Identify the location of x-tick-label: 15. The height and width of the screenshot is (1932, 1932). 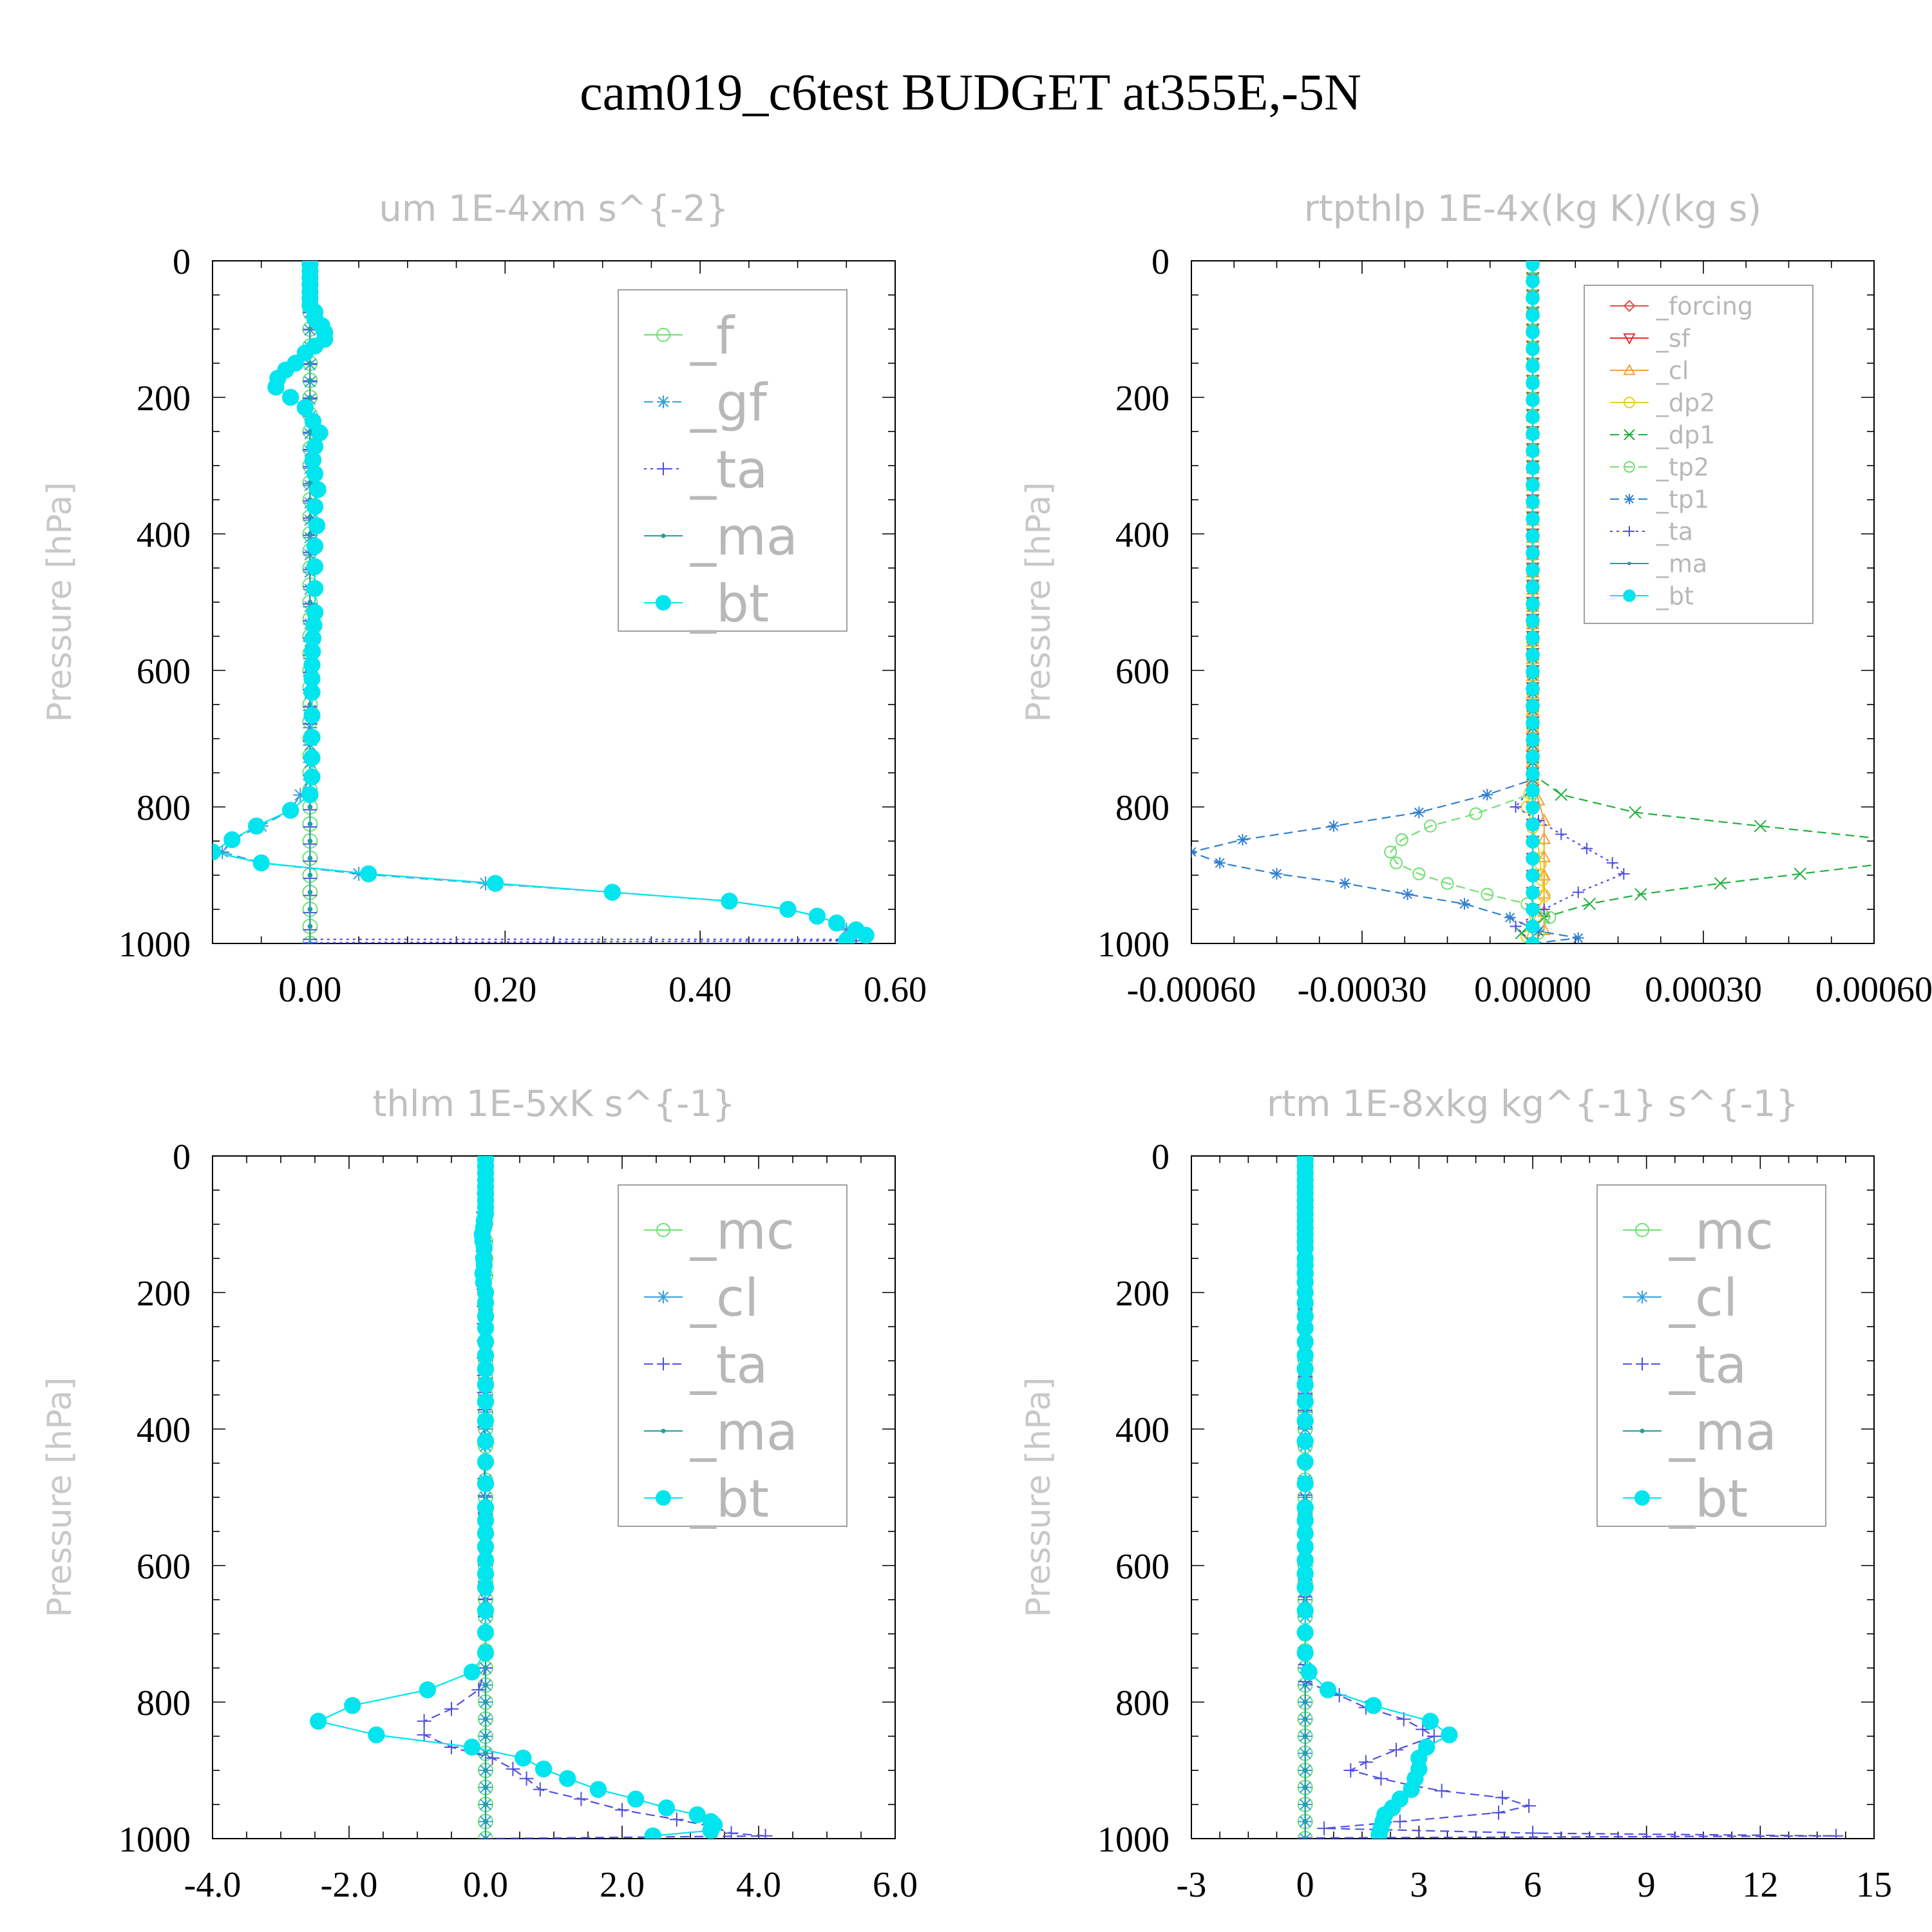
(1874, 1885).